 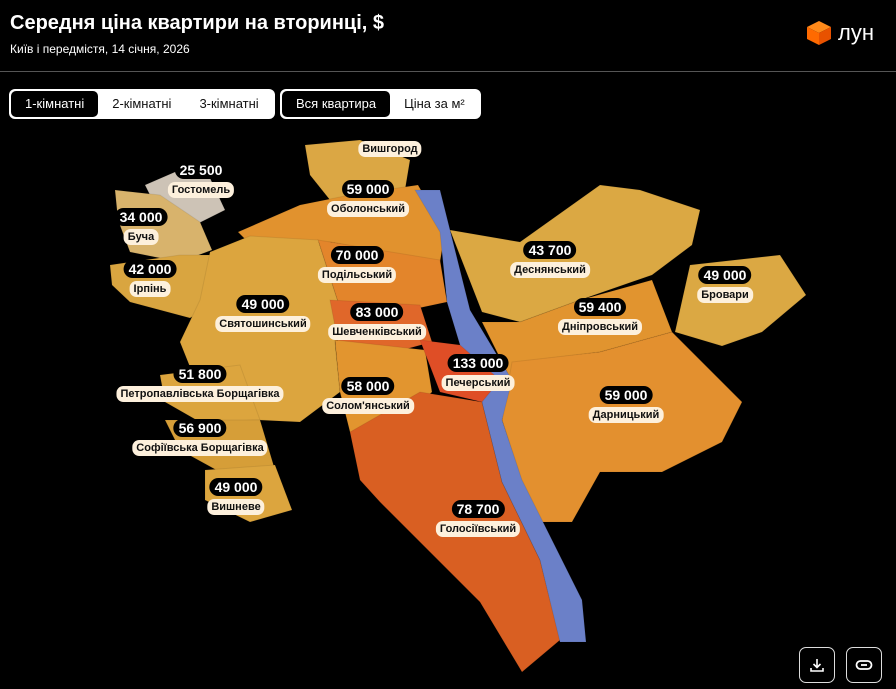 What do you see at coordinates (200, 428) in the screenshot?
I see `district-price: 56 900` at bounding box center [200, 428].